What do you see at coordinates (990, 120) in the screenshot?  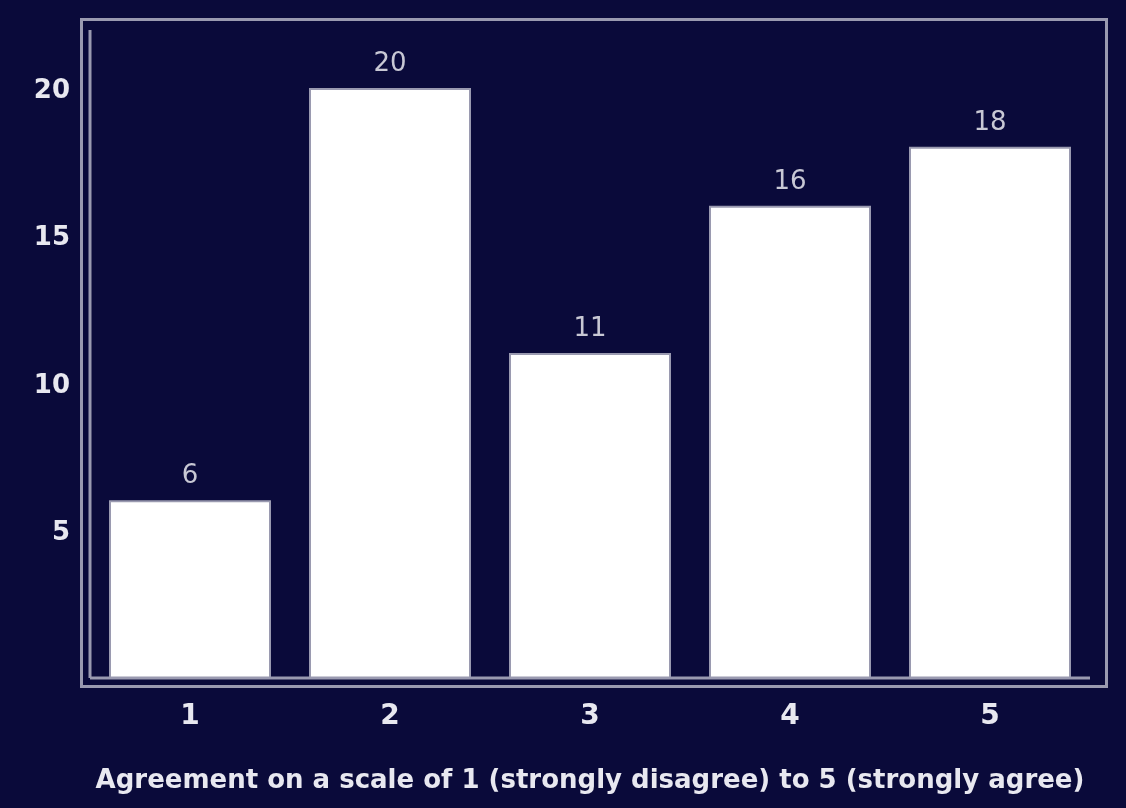 I see `data-label: 18` at bounding box center [990, 120].